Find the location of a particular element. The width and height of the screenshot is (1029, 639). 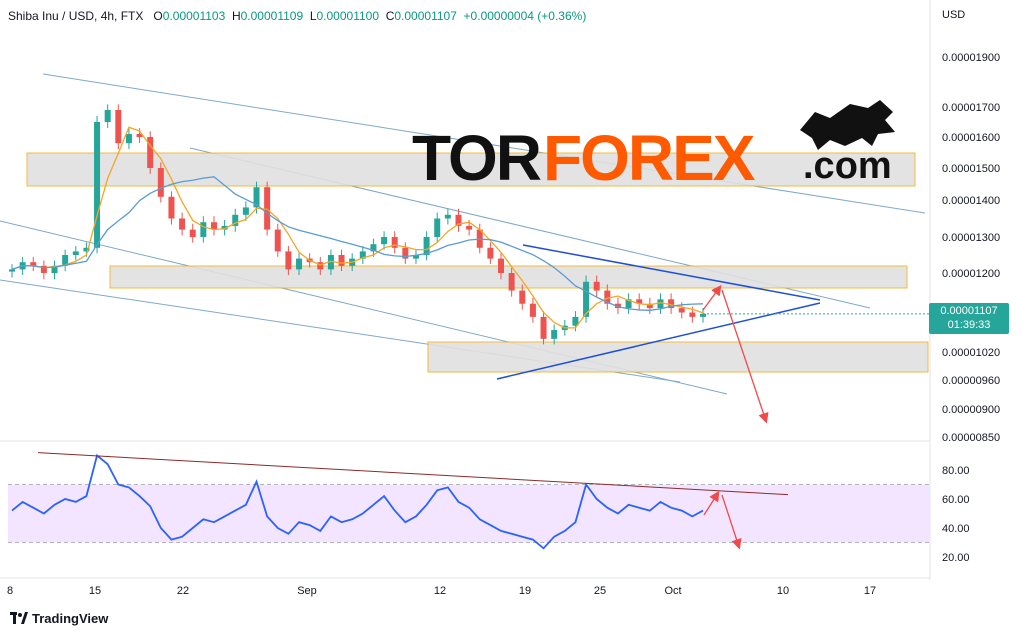

time-tick-label: 8 is located at coordinates (10, 591).